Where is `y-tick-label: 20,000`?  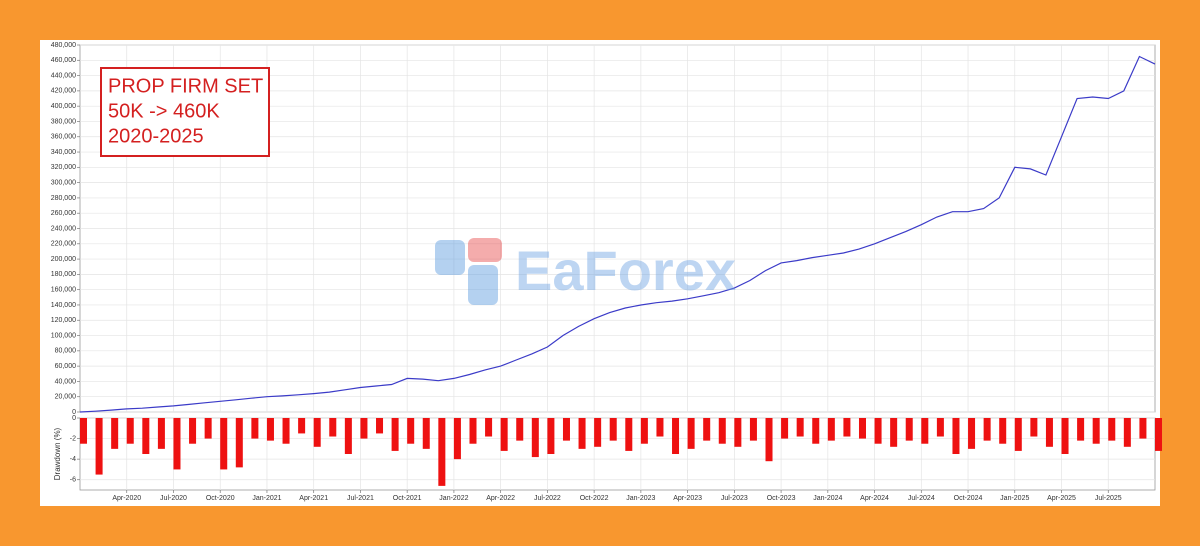
y-tick-label: 20,000 is located at coordinates (66, 397).